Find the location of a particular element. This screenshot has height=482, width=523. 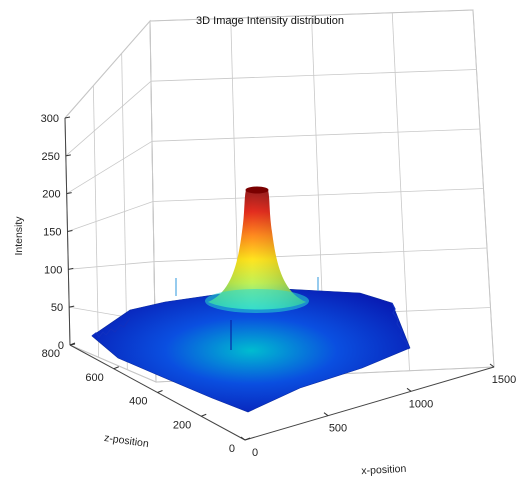

surface-spikes is located at coordinates (247, 313).